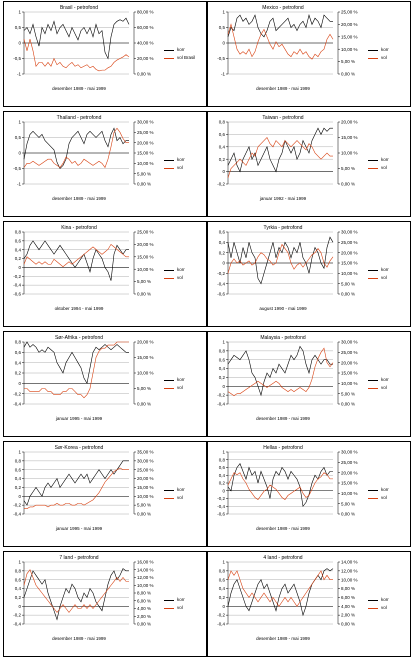 The image size is (414, 668). Describe the element at coordinates (79, 308) in the screenshot. I see `x-axis-label: oktober 1994 - mai 1999` at that location.